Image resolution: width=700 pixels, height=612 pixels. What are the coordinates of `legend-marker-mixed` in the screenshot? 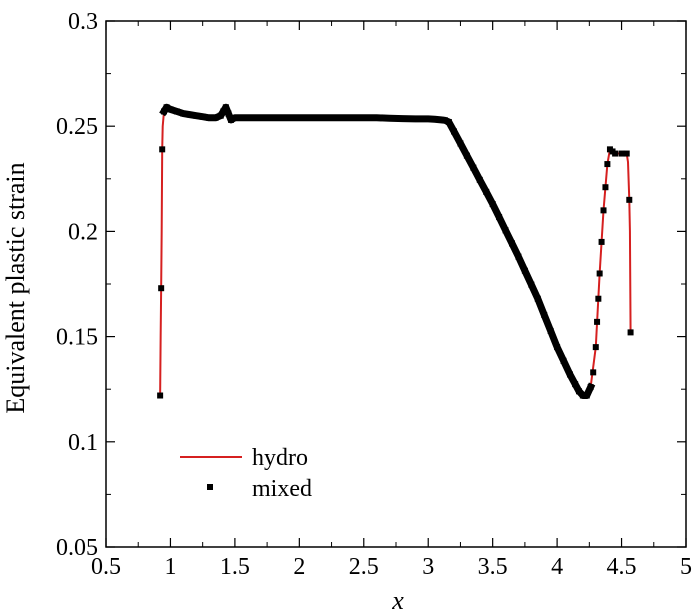 It's located at (210, 487).